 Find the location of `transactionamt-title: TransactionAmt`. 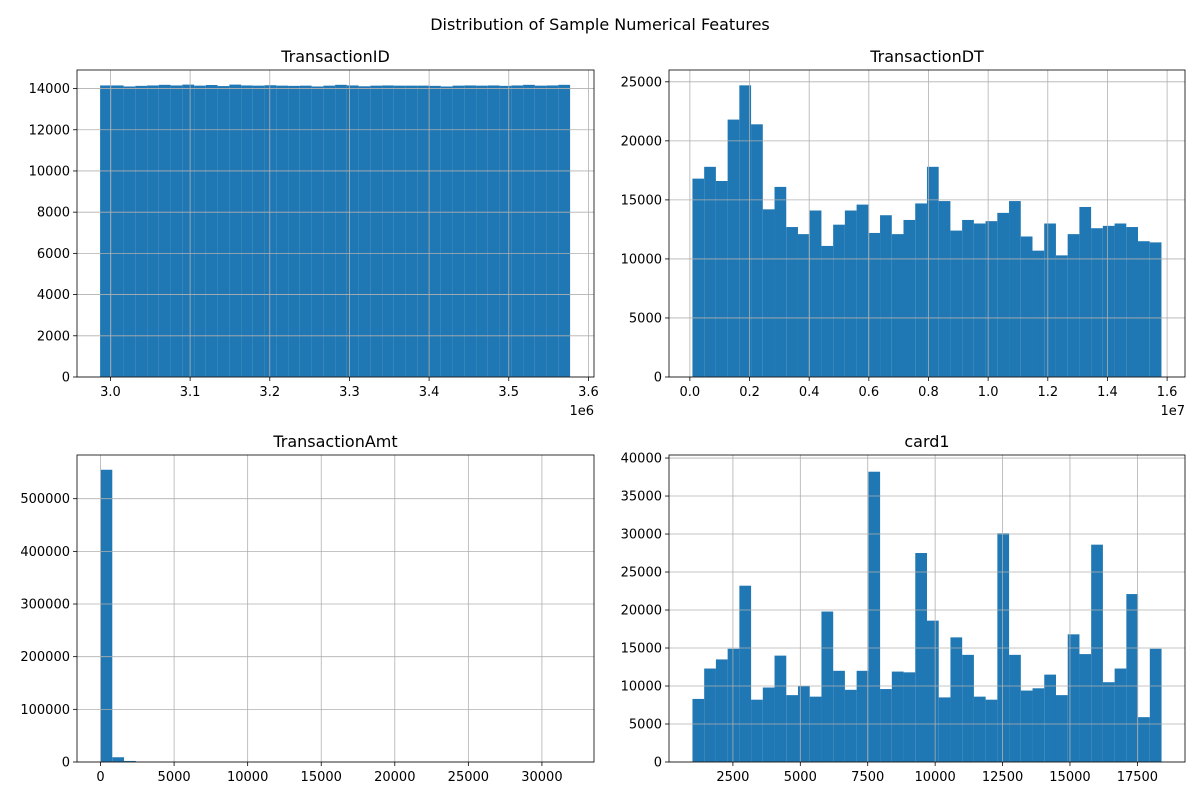

transactionamt-title: TransactionAmt is located at coordinates (334, 441).